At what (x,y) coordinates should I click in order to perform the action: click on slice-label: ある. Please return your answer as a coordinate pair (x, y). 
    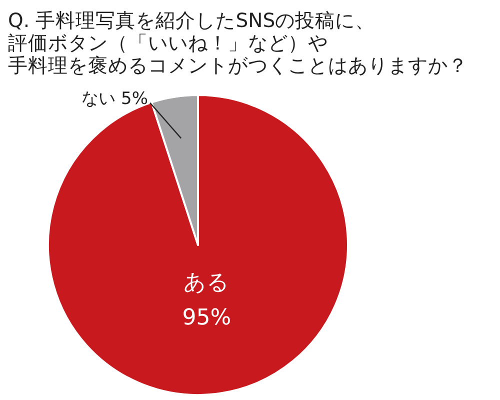
    Looking at the image, I should click on (207, 283).